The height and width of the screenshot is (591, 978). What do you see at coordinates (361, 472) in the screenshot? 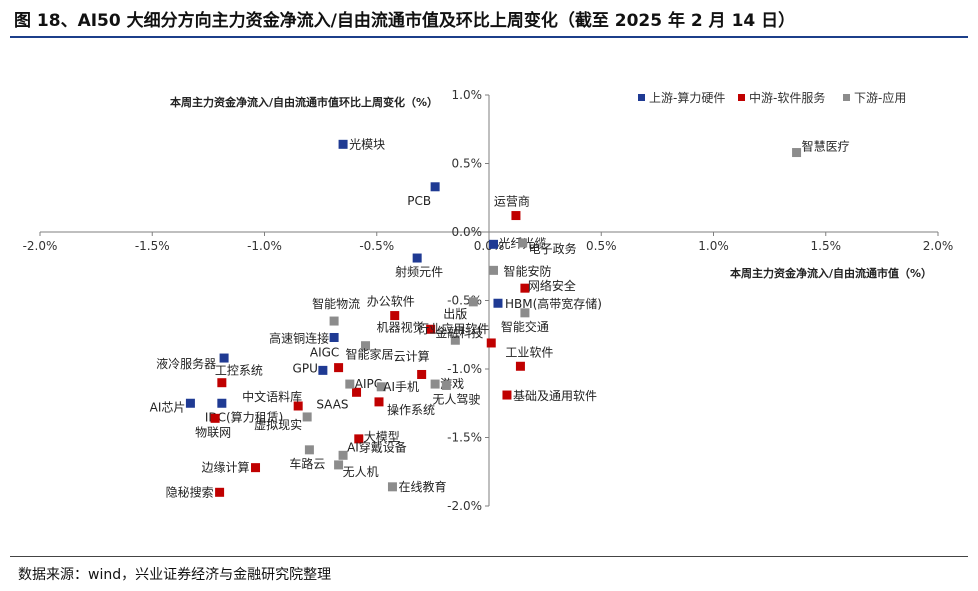
I see `data-point-label: 无人机` at bounding box center [361, 472].